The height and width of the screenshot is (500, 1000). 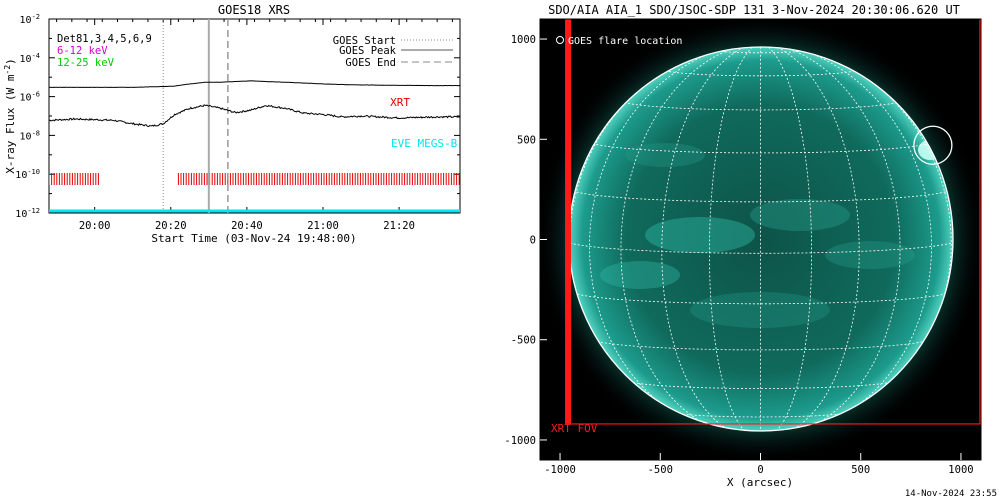 What do you see at coordinates (10, 124) in the screenshot?
I see `left-y-axis-label-main: X-ray Flux (W m` at bounding box center [10, 124].